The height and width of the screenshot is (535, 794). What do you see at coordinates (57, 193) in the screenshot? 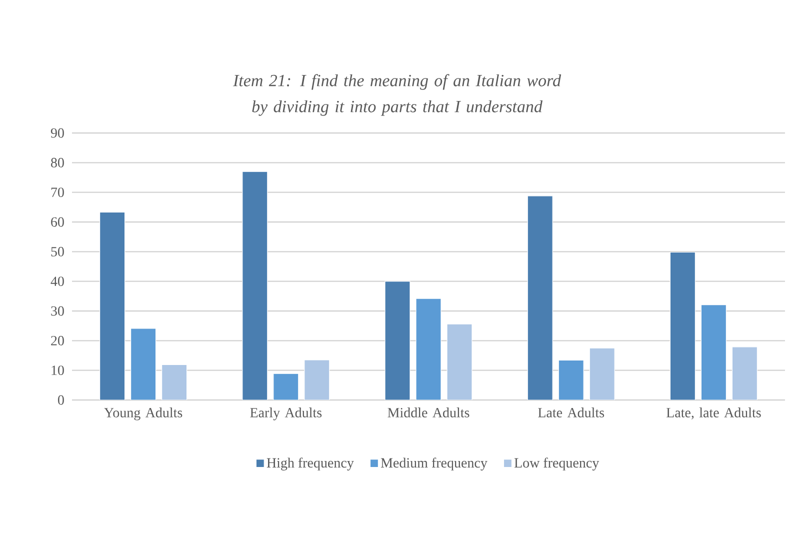
I see `y-tick-label: 70` at bounding box center [57, 193].